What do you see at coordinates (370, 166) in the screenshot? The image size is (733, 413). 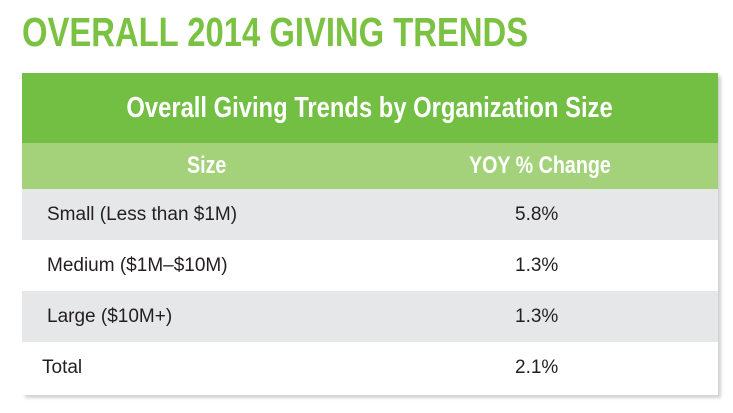 I see `table-header-row: Size YOY % Change` at bounding box center [370, 166].